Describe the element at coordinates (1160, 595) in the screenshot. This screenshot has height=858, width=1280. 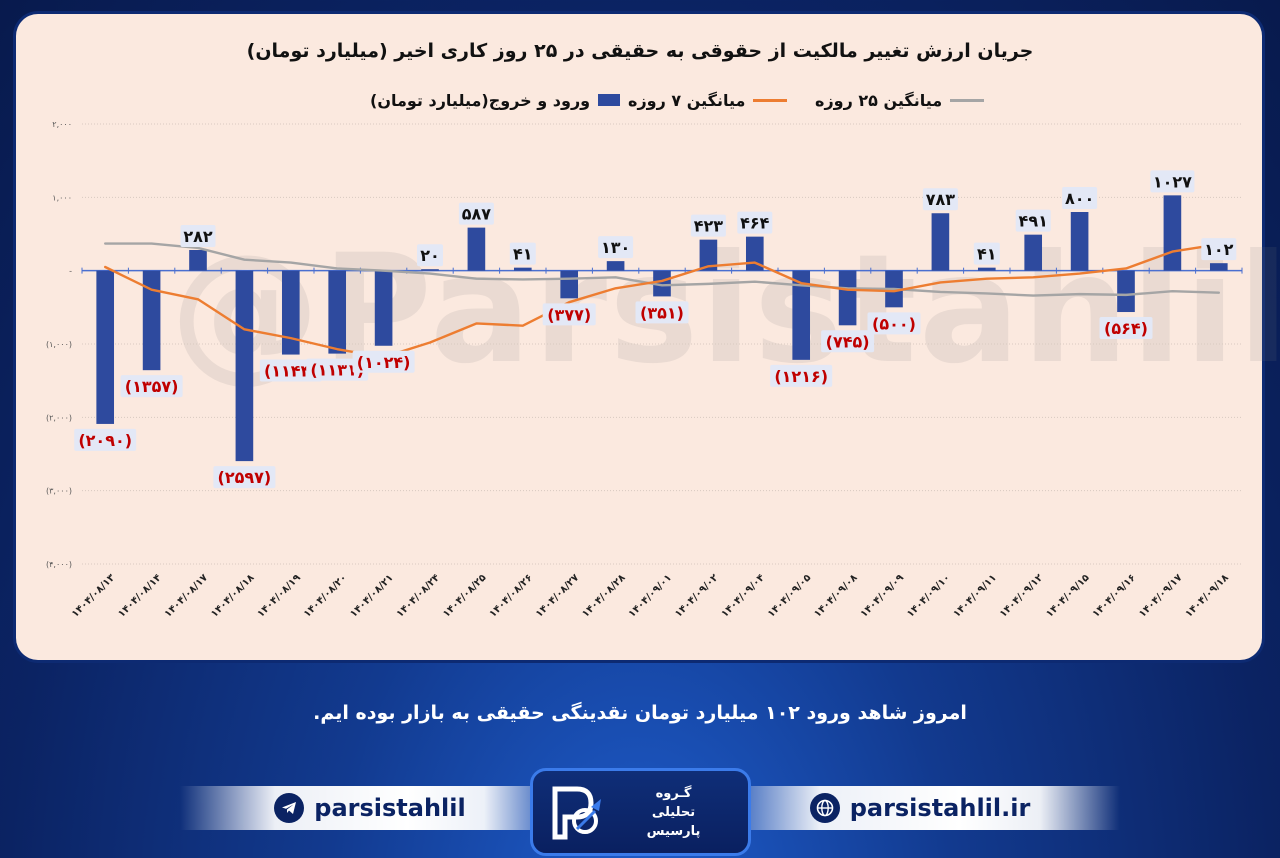
I see `x-tick-label: ۱۴۰۴/۰۹/۱۷` at that location.